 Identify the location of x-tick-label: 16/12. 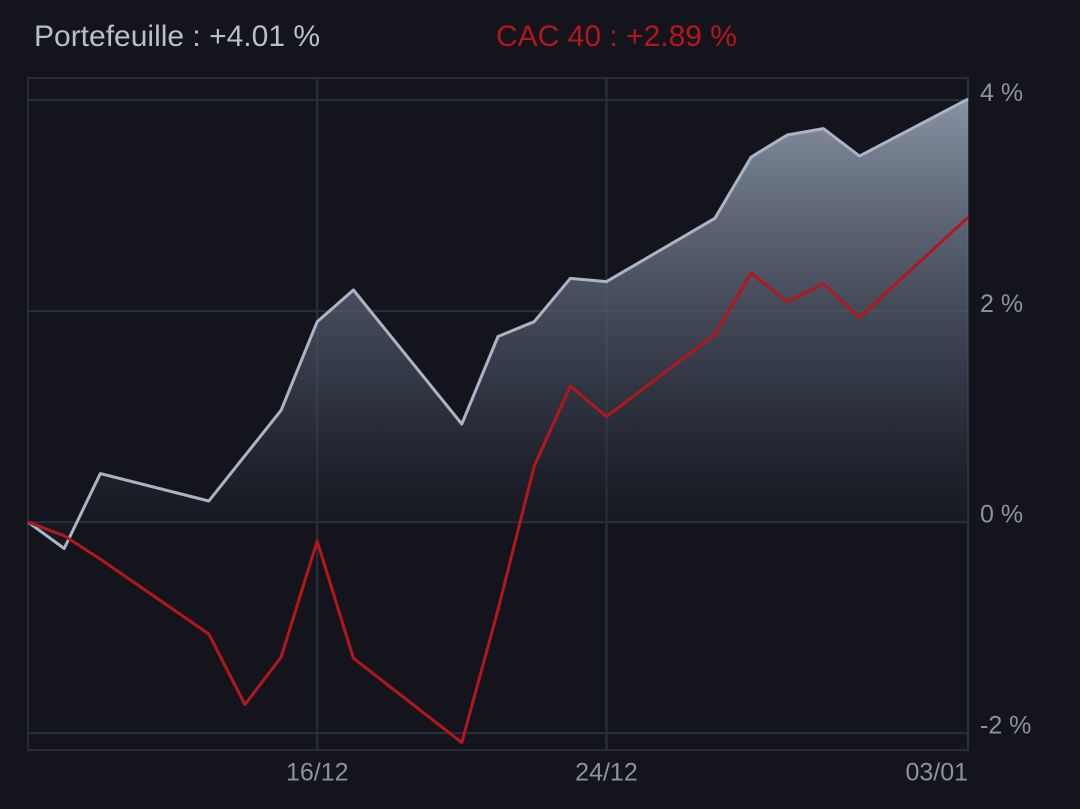
(317, 773).